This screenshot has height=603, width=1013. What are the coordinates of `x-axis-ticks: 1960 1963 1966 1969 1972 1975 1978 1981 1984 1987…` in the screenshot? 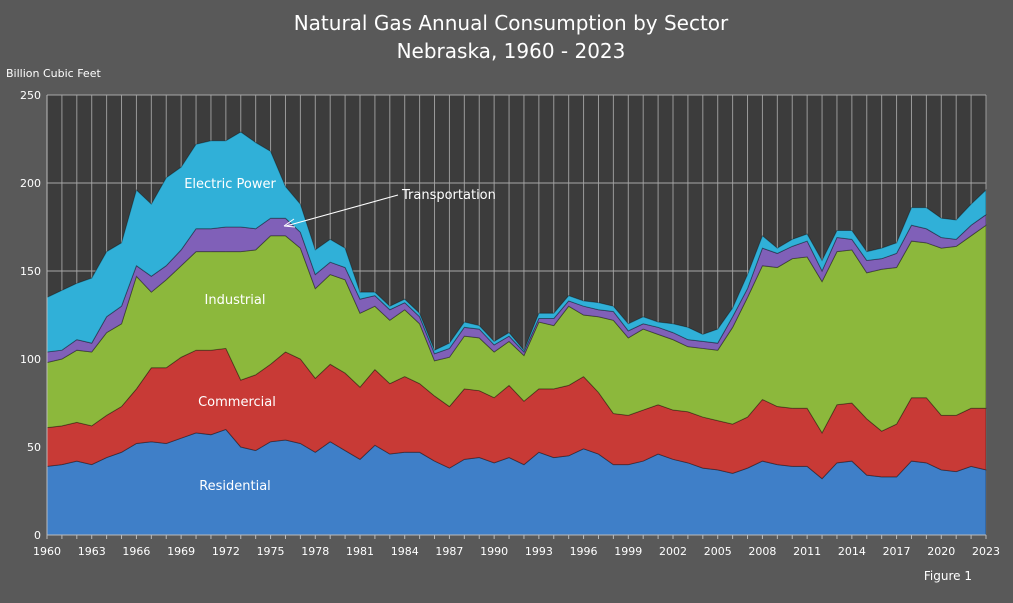 It's located at (516, 546).